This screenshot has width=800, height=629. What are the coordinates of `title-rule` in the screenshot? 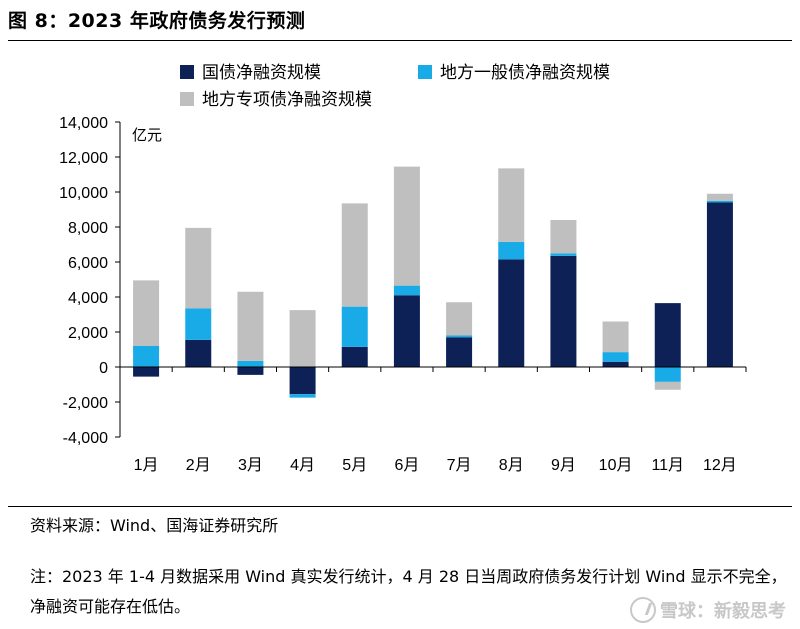 It's located at (400, 40).